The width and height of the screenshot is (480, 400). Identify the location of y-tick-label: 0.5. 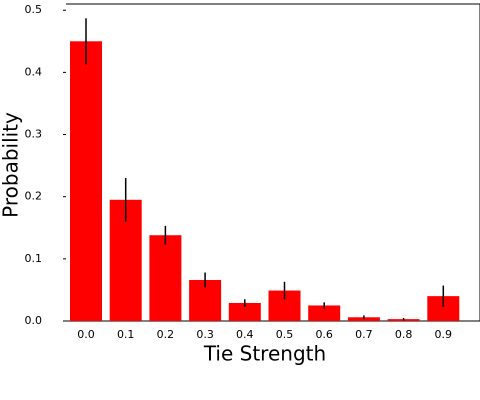
(34, 9).